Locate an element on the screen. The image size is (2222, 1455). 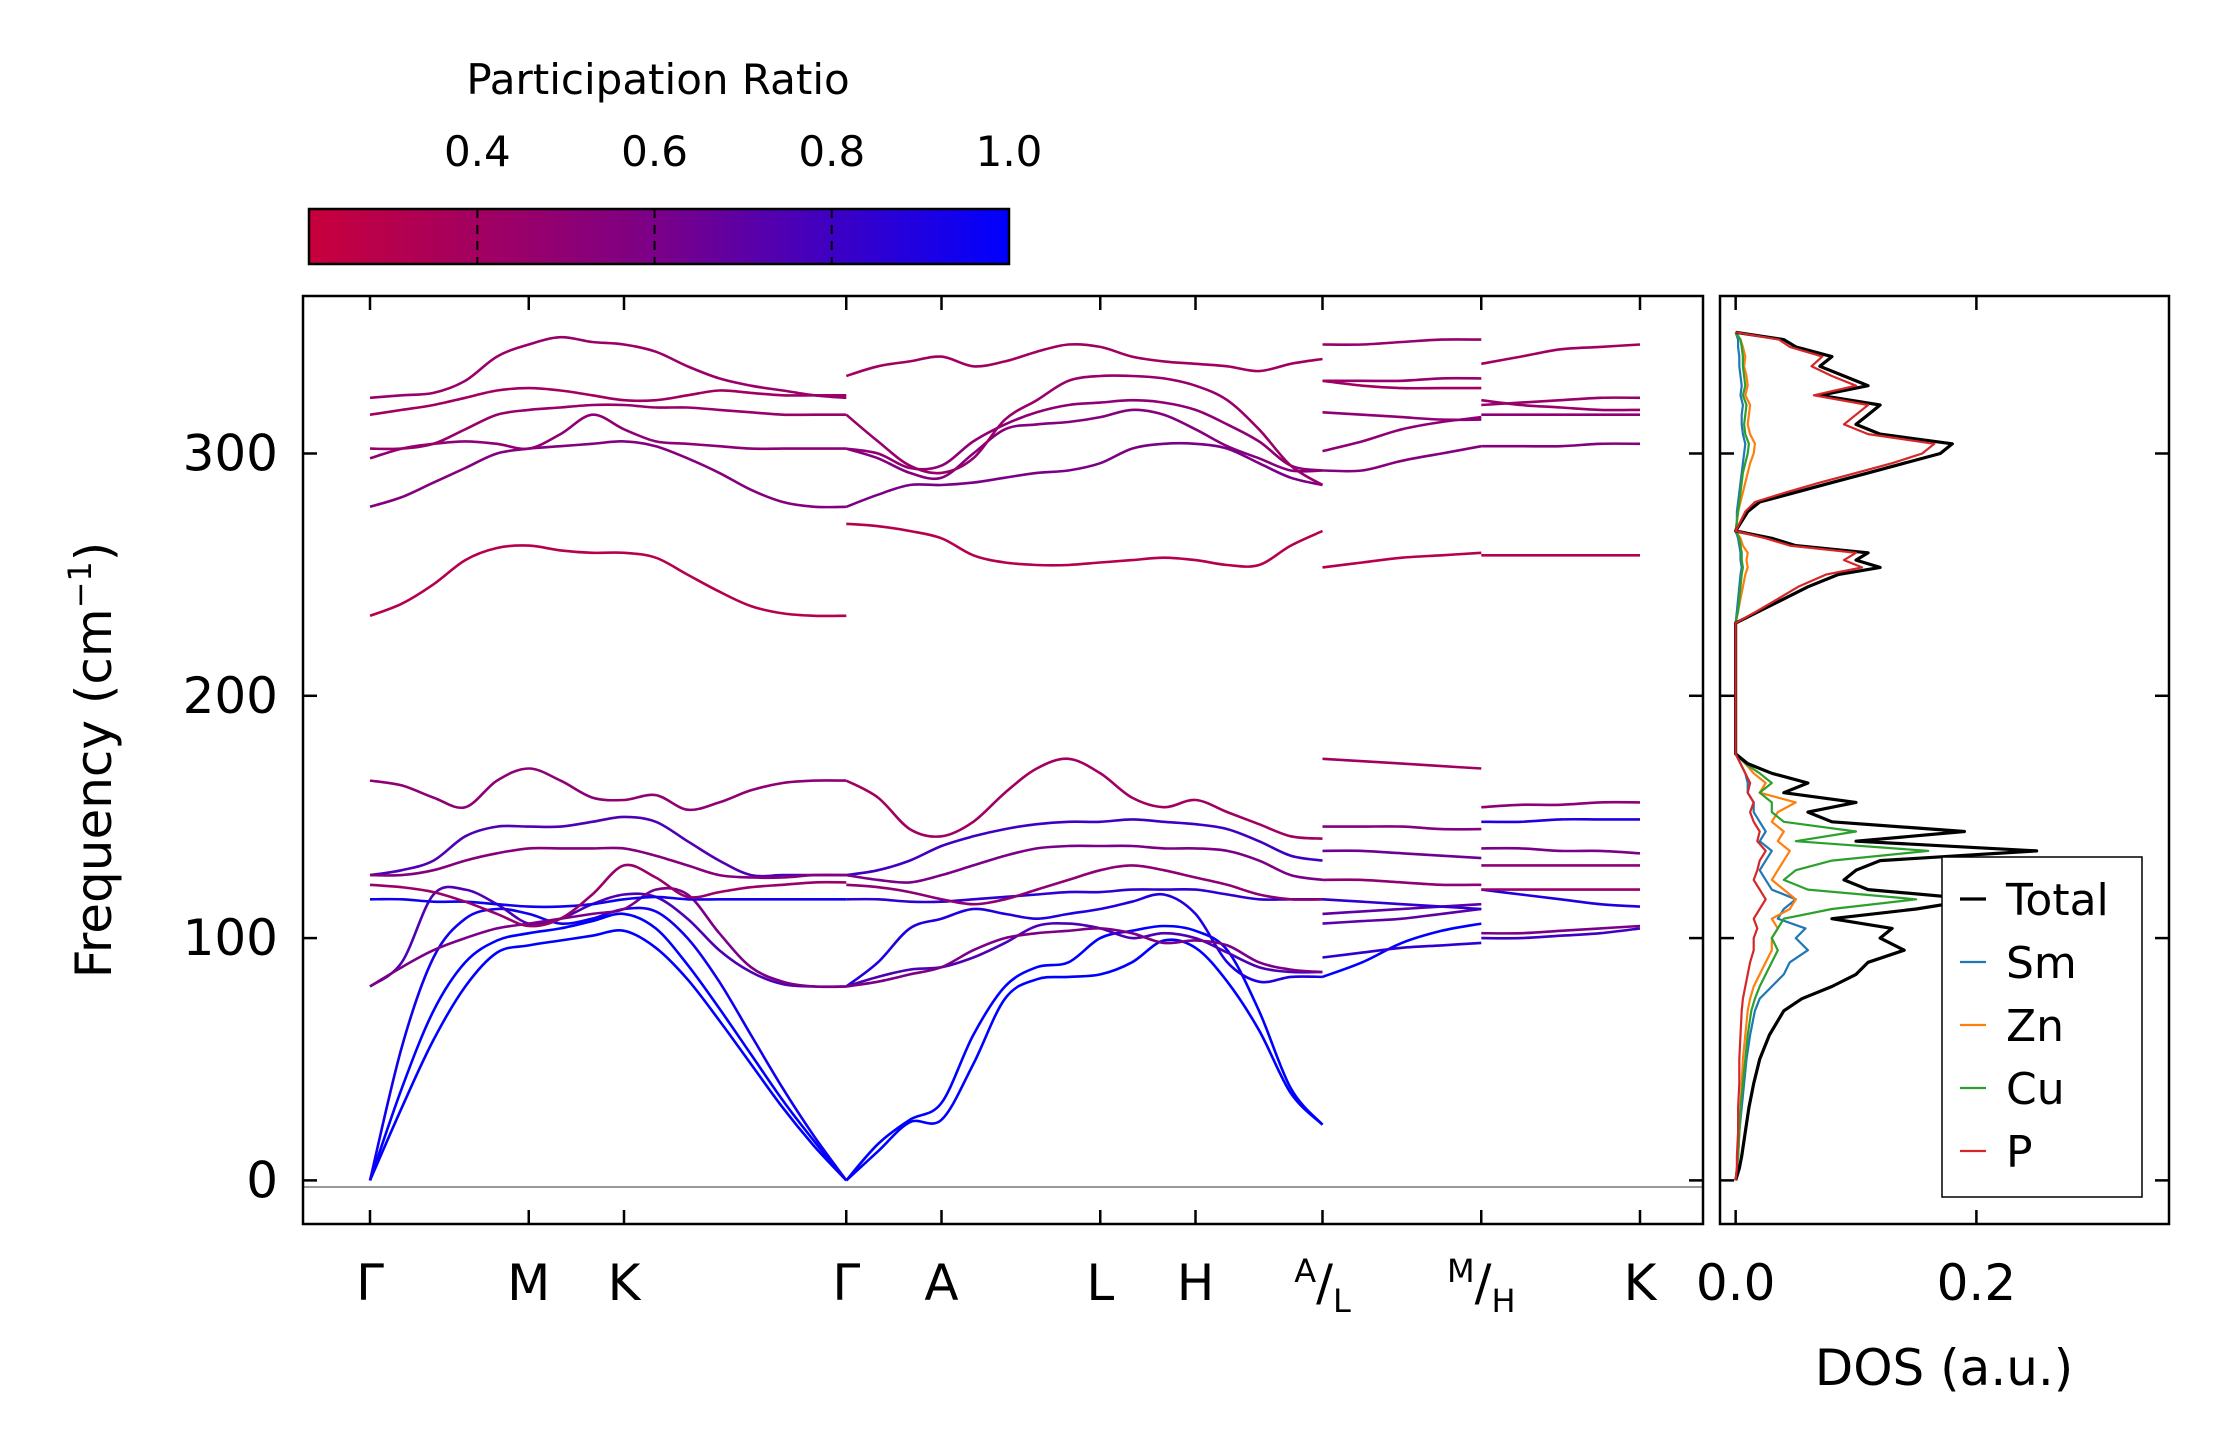
colorbar-tick-label: 1.0 is located at coordinates (1009, 151).